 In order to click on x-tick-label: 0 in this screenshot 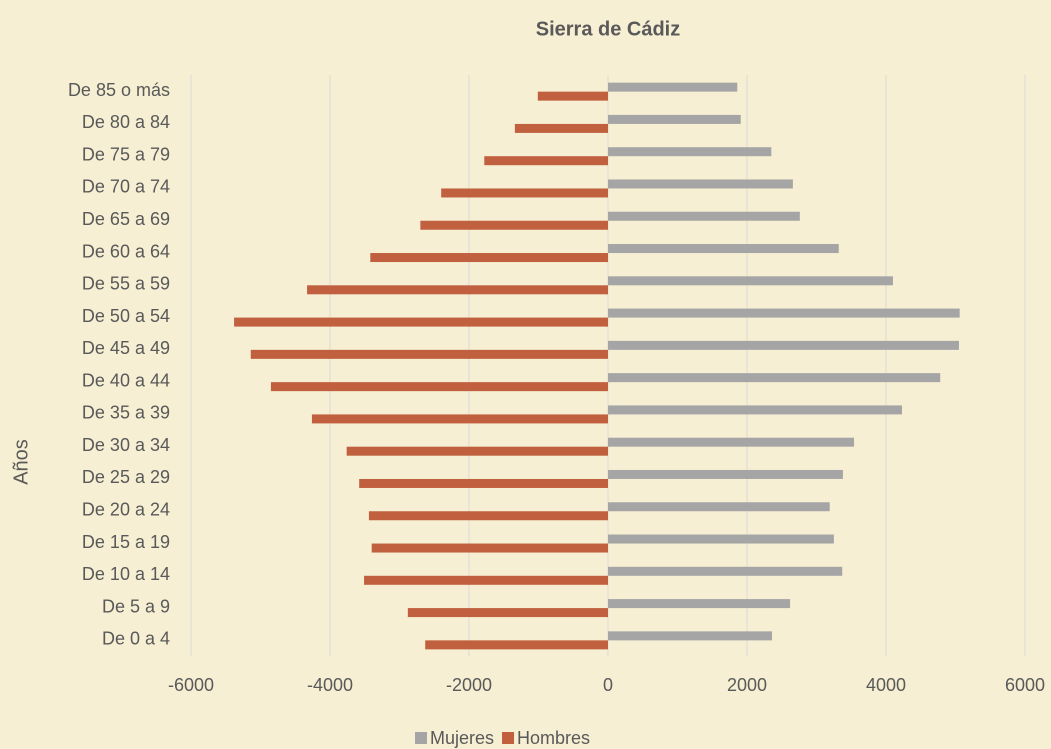, I will do `click(608, 685)`.